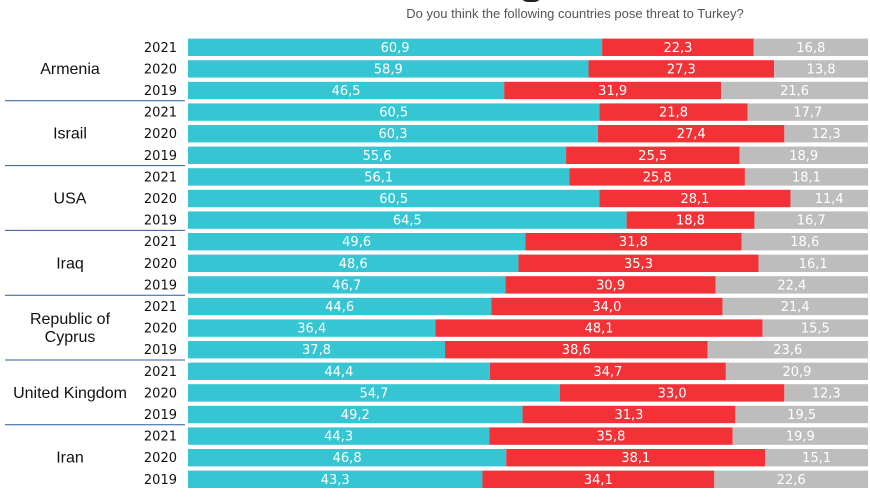  What do you see at coordinates (598, 480) in the screenshot?
I see `bar-value-label: 34,1` at bounding box center [598, 480].